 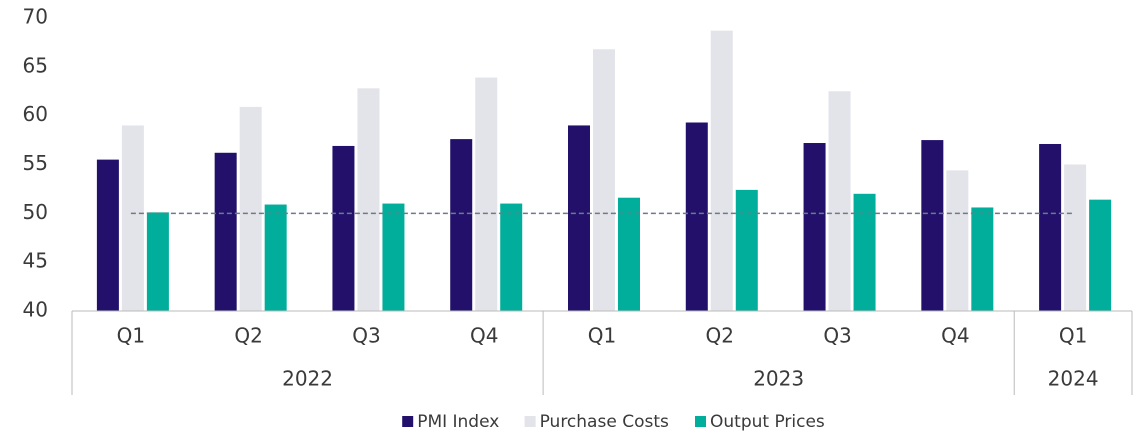 I want to click on legend-label: Purchase Costs, so click(x=604, y=422).